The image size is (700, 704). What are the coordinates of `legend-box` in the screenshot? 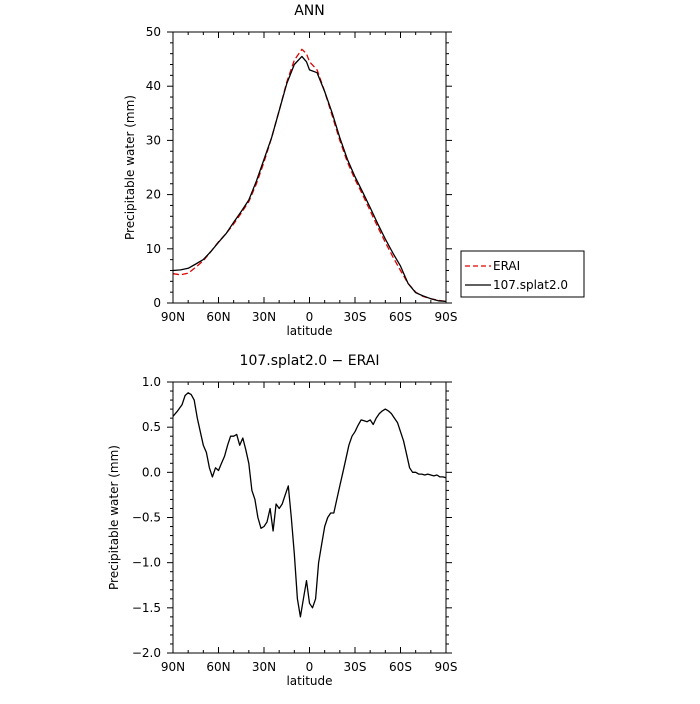 It's located at (522, 274).